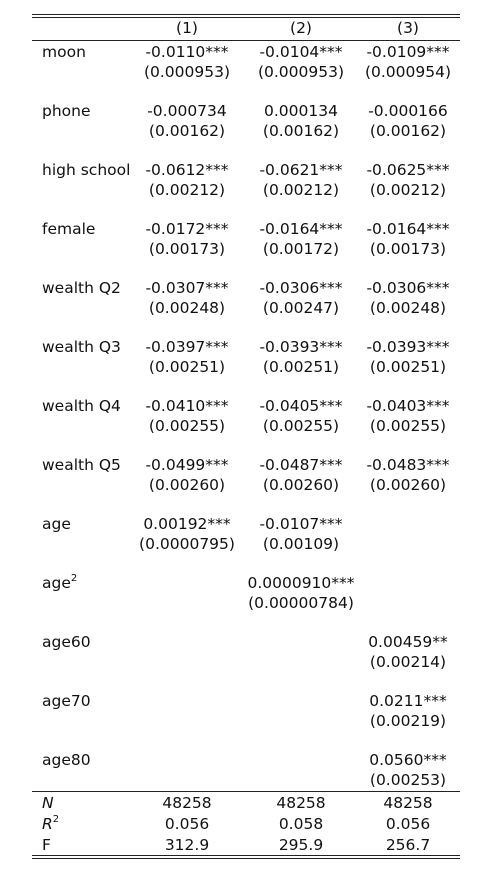 This screenshot has width=504, height=884. I want to click on column-header: (1), so click(187, 28).